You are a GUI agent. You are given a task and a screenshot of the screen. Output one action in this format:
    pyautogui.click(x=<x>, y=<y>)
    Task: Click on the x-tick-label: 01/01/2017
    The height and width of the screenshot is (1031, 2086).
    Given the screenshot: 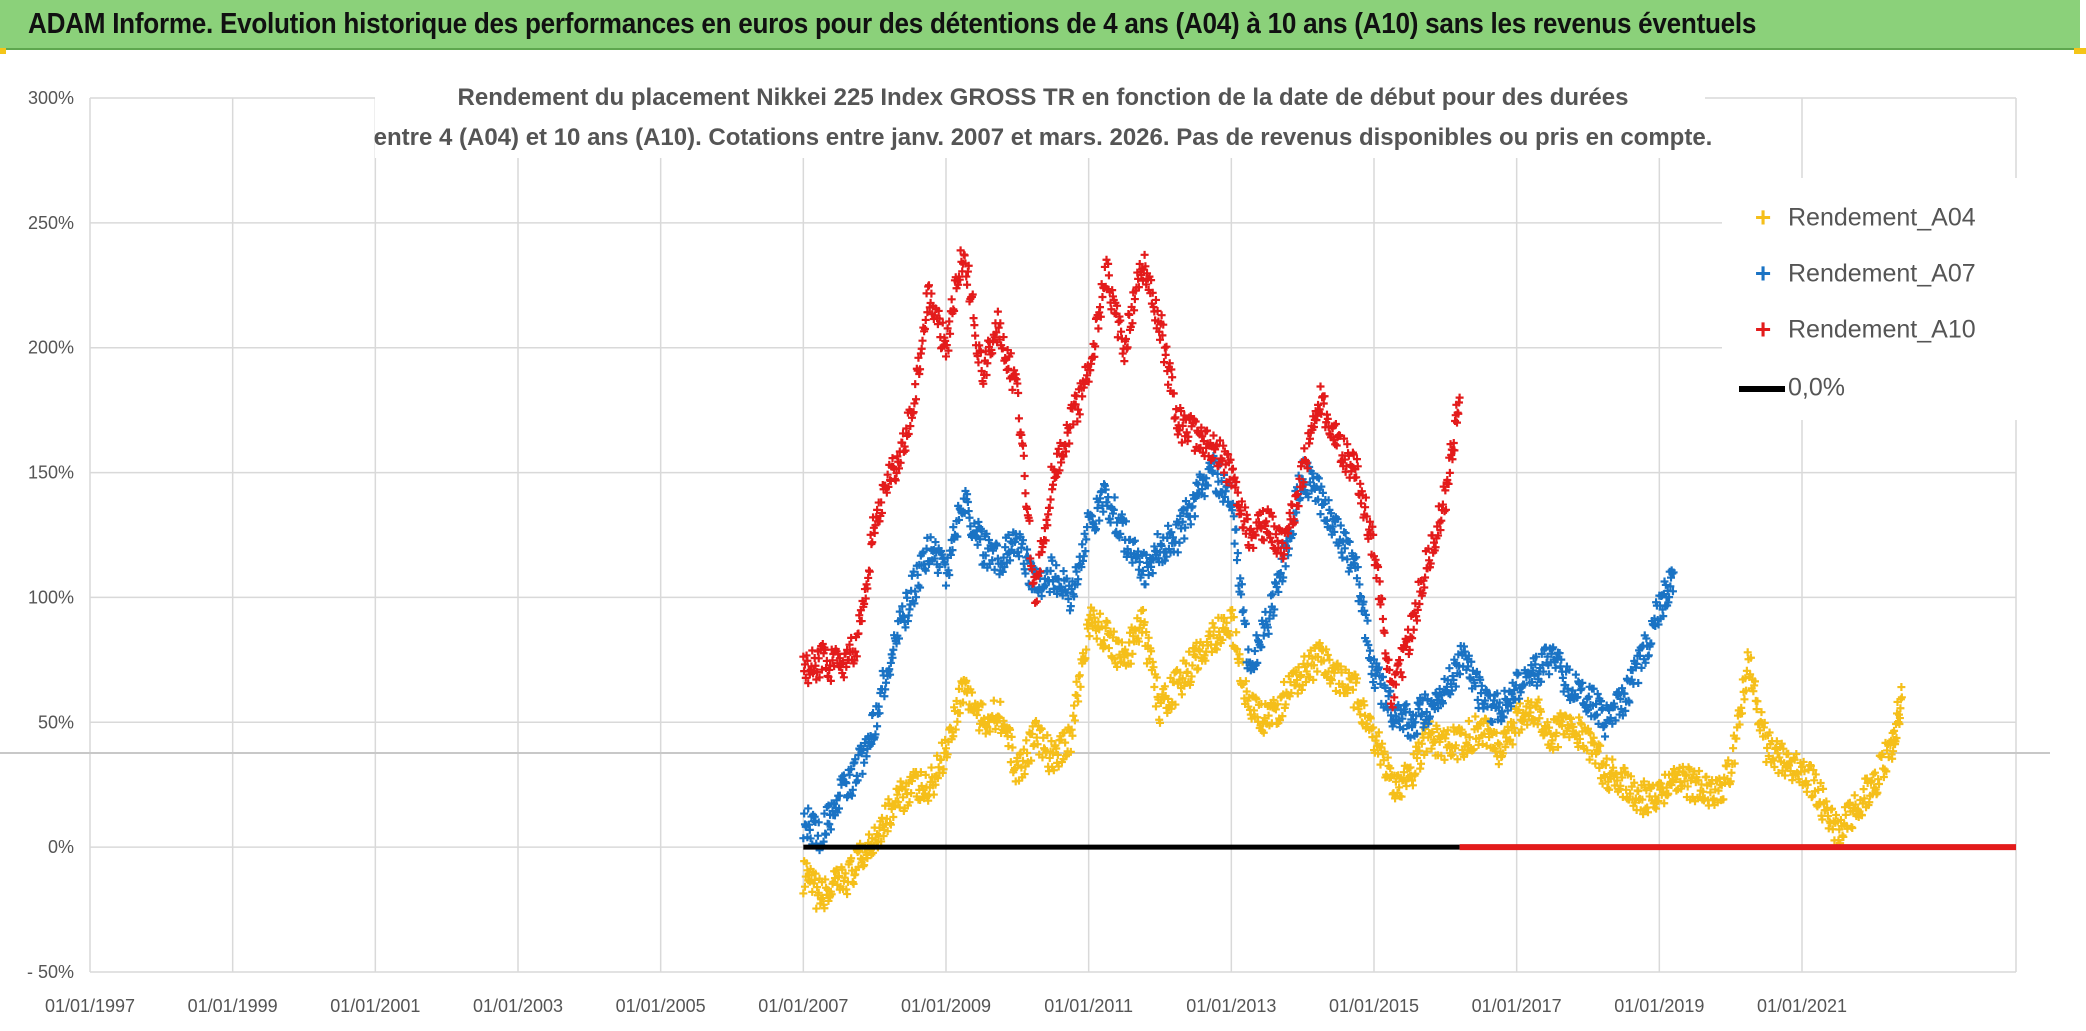 What is the action you would take?
    pyautogui.click(x=1517, y=1006)
    